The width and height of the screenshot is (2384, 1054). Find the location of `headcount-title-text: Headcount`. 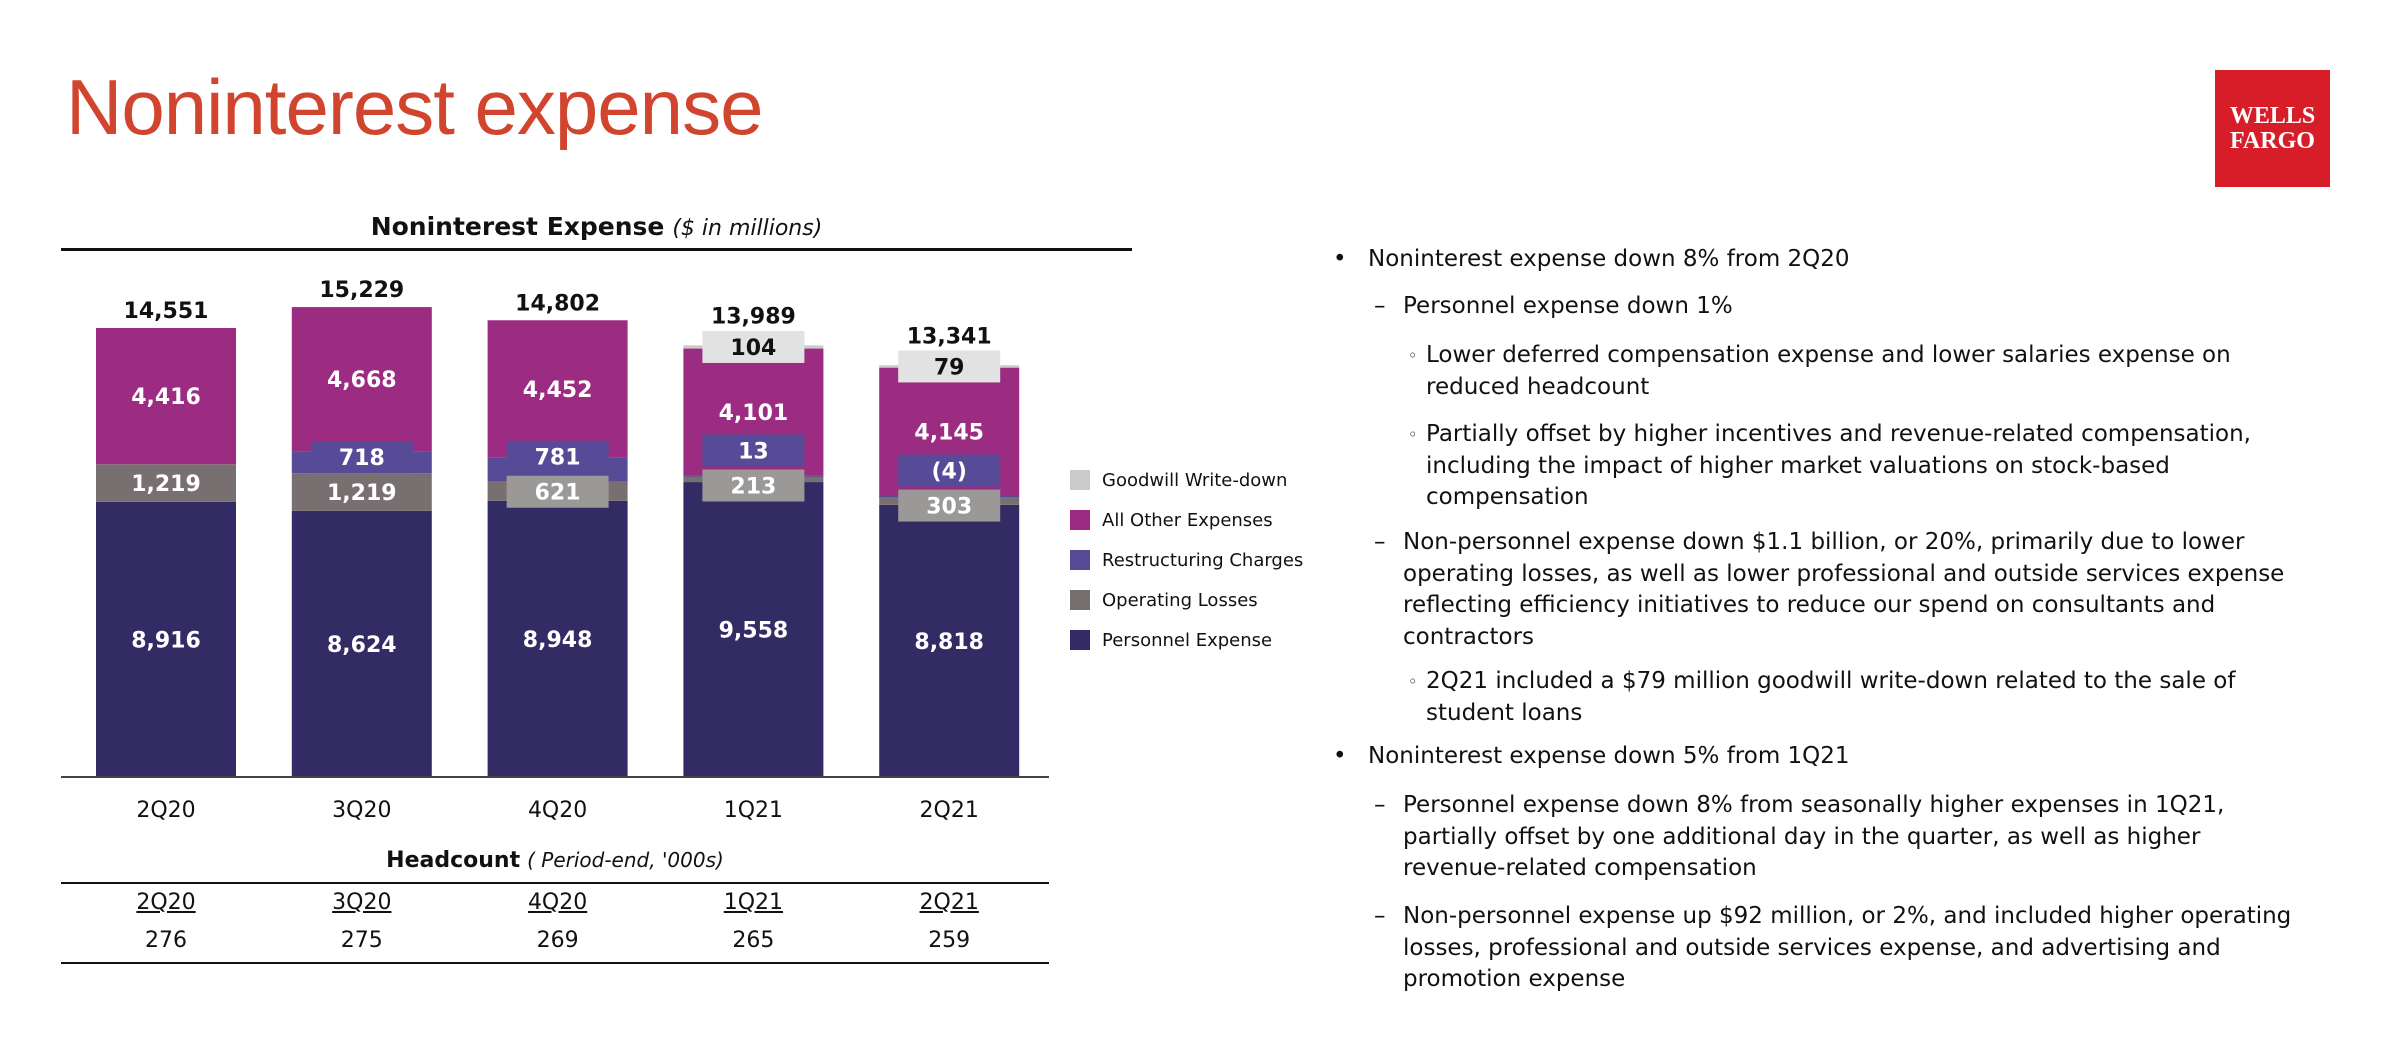

headcount-title-text: Headcount is located at coordinates (453, 860).